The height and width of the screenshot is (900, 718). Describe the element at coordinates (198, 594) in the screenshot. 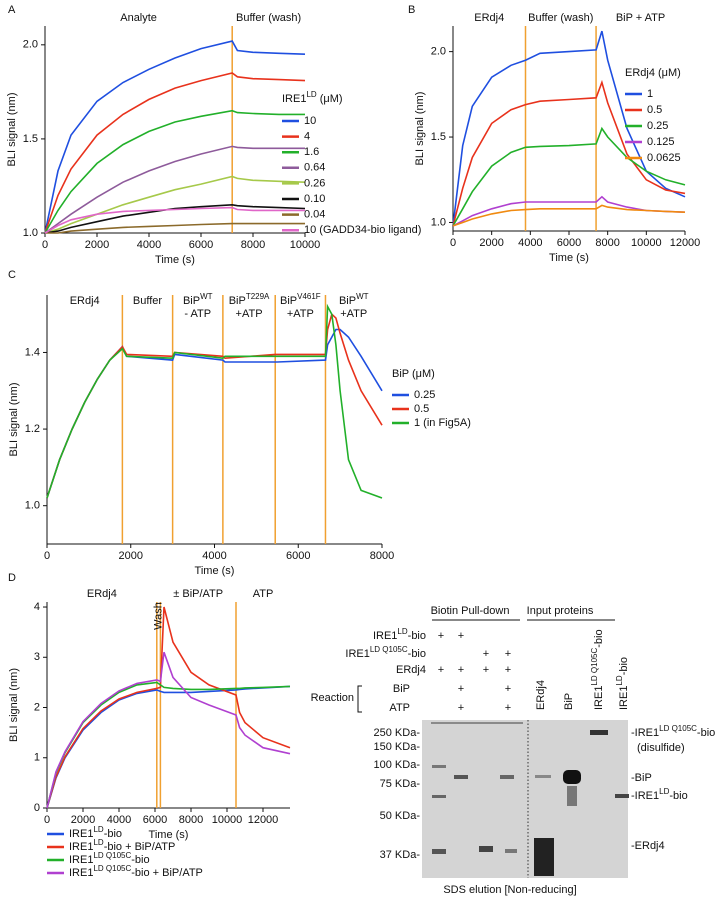

I see `text-part: ± BiP/ATP` at that location.